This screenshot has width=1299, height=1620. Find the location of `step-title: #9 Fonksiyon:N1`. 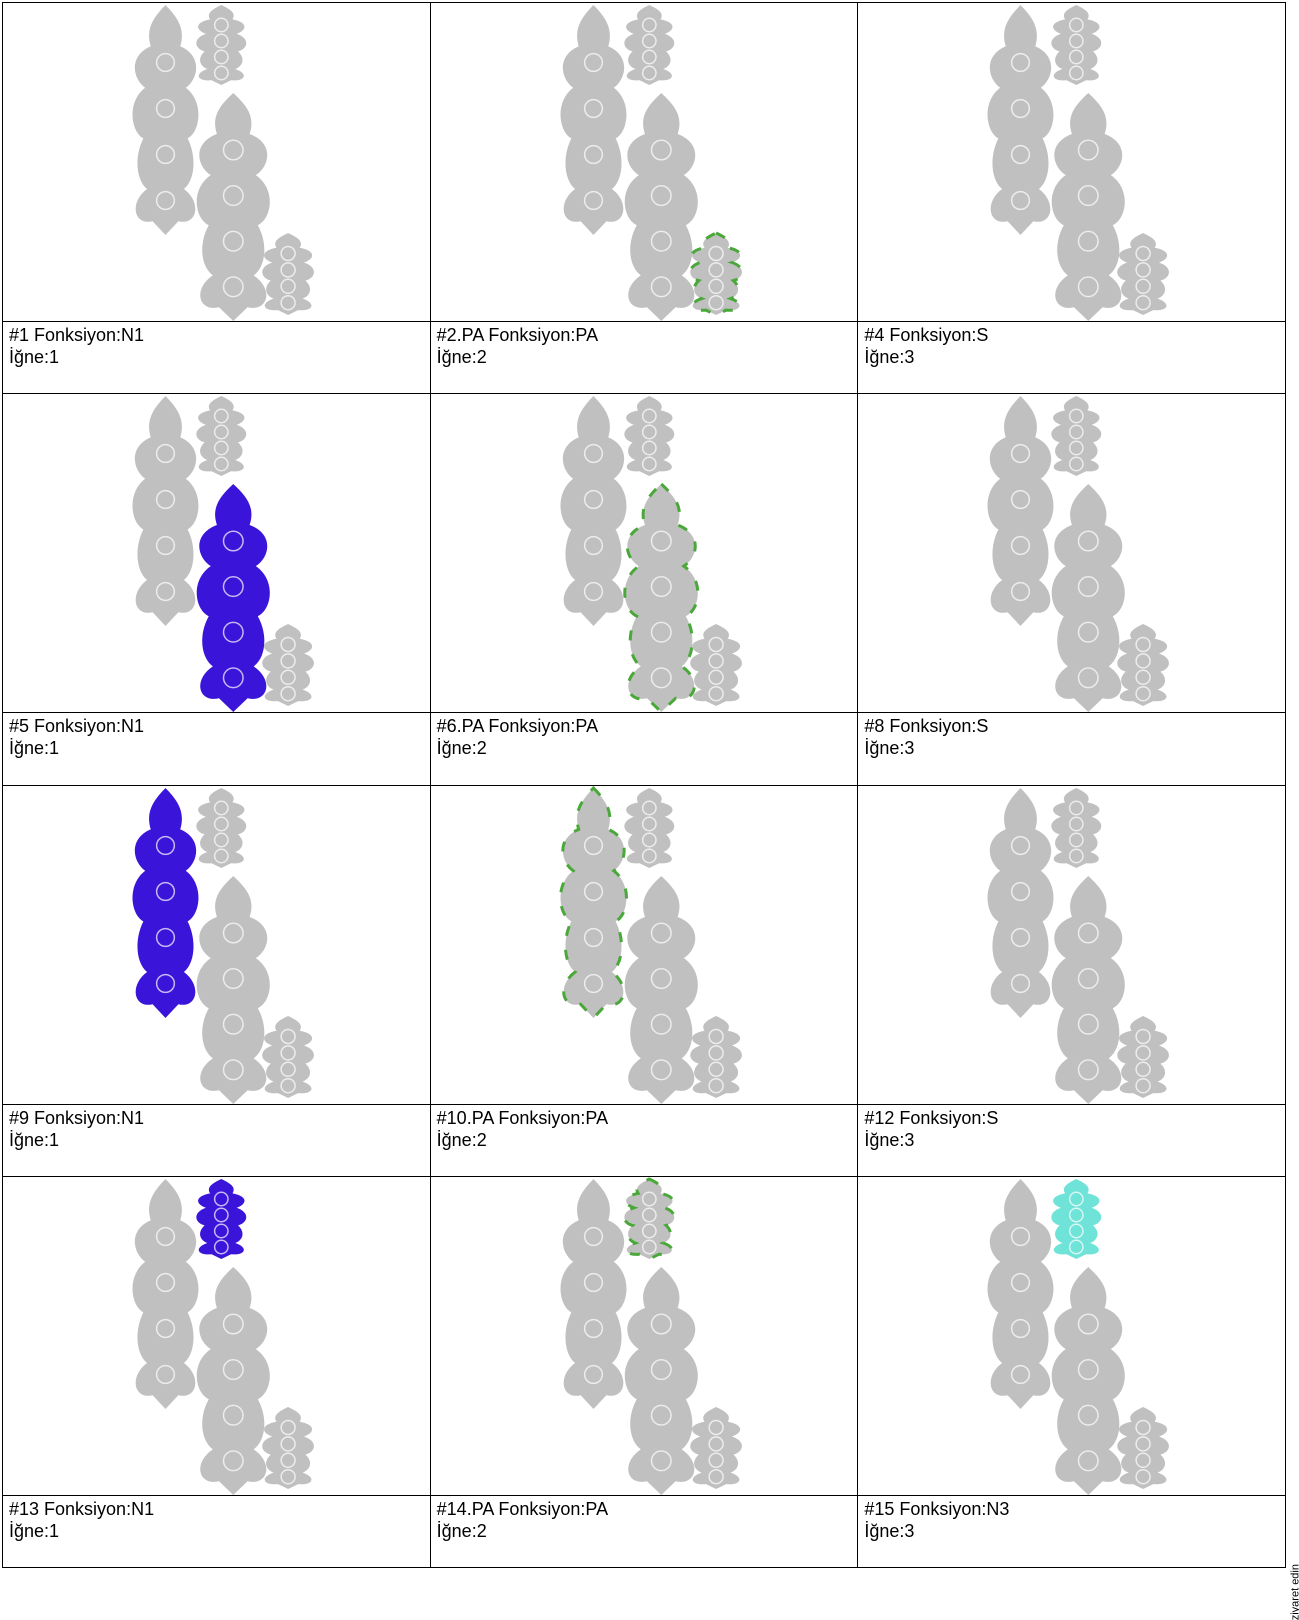

step-title: #9 Fonksiyon:N1 is located at coordinates (77, 1117).